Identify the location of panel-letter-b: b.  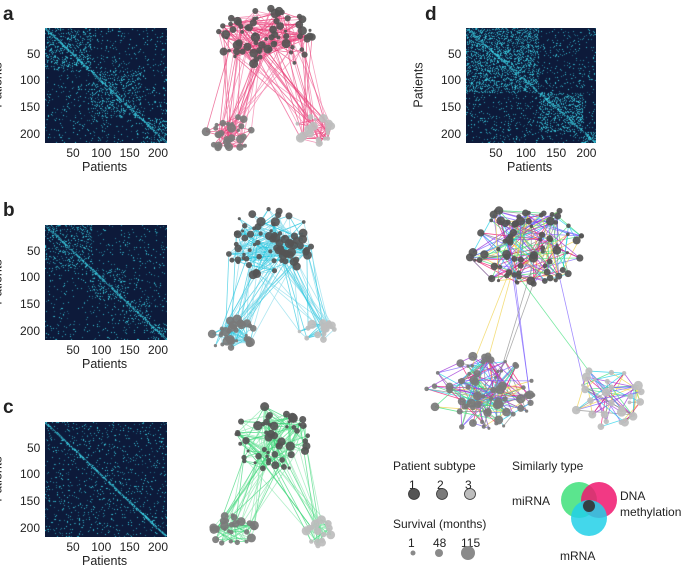
(9, 210).